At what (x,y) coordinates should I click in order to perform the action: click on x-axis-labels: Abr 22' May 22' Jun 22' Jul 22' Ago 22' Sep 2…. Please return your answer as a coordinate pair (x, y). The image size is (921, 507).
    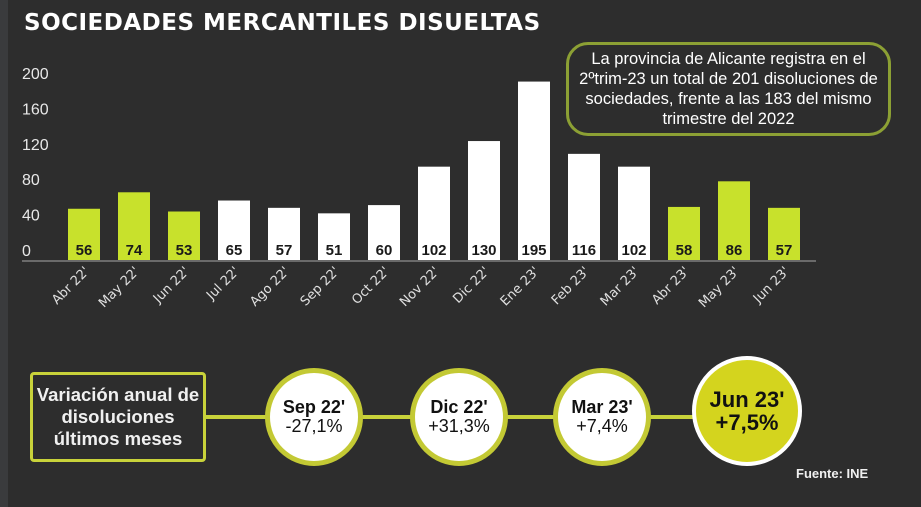
    Looking at the image, I should click on (421, 287).